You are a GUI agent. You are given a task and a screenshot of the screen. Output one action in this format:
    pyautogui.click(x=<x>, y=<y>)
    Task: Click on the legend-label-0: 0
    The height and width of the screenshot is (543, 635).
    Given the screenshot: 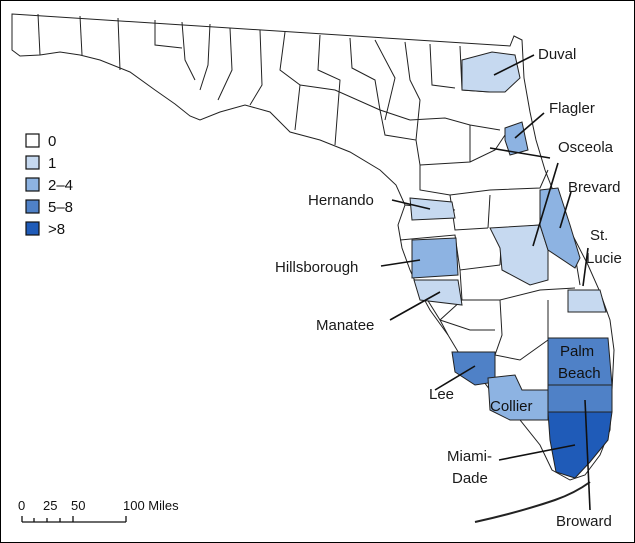 What is the action you would take?
    pyautogui.click(x=52, y=141)
    